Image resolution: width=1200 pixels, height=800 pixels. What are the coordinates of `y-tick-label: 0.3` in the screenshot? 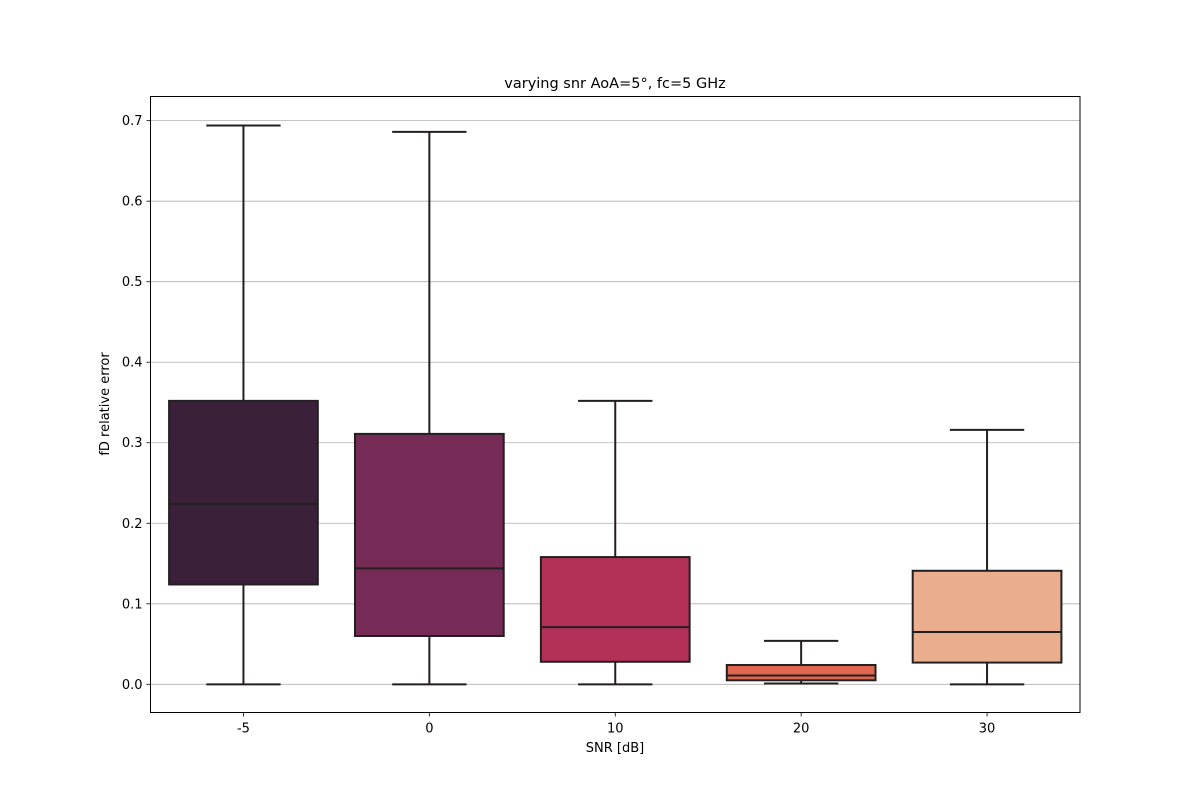 It's located at (132, 443).